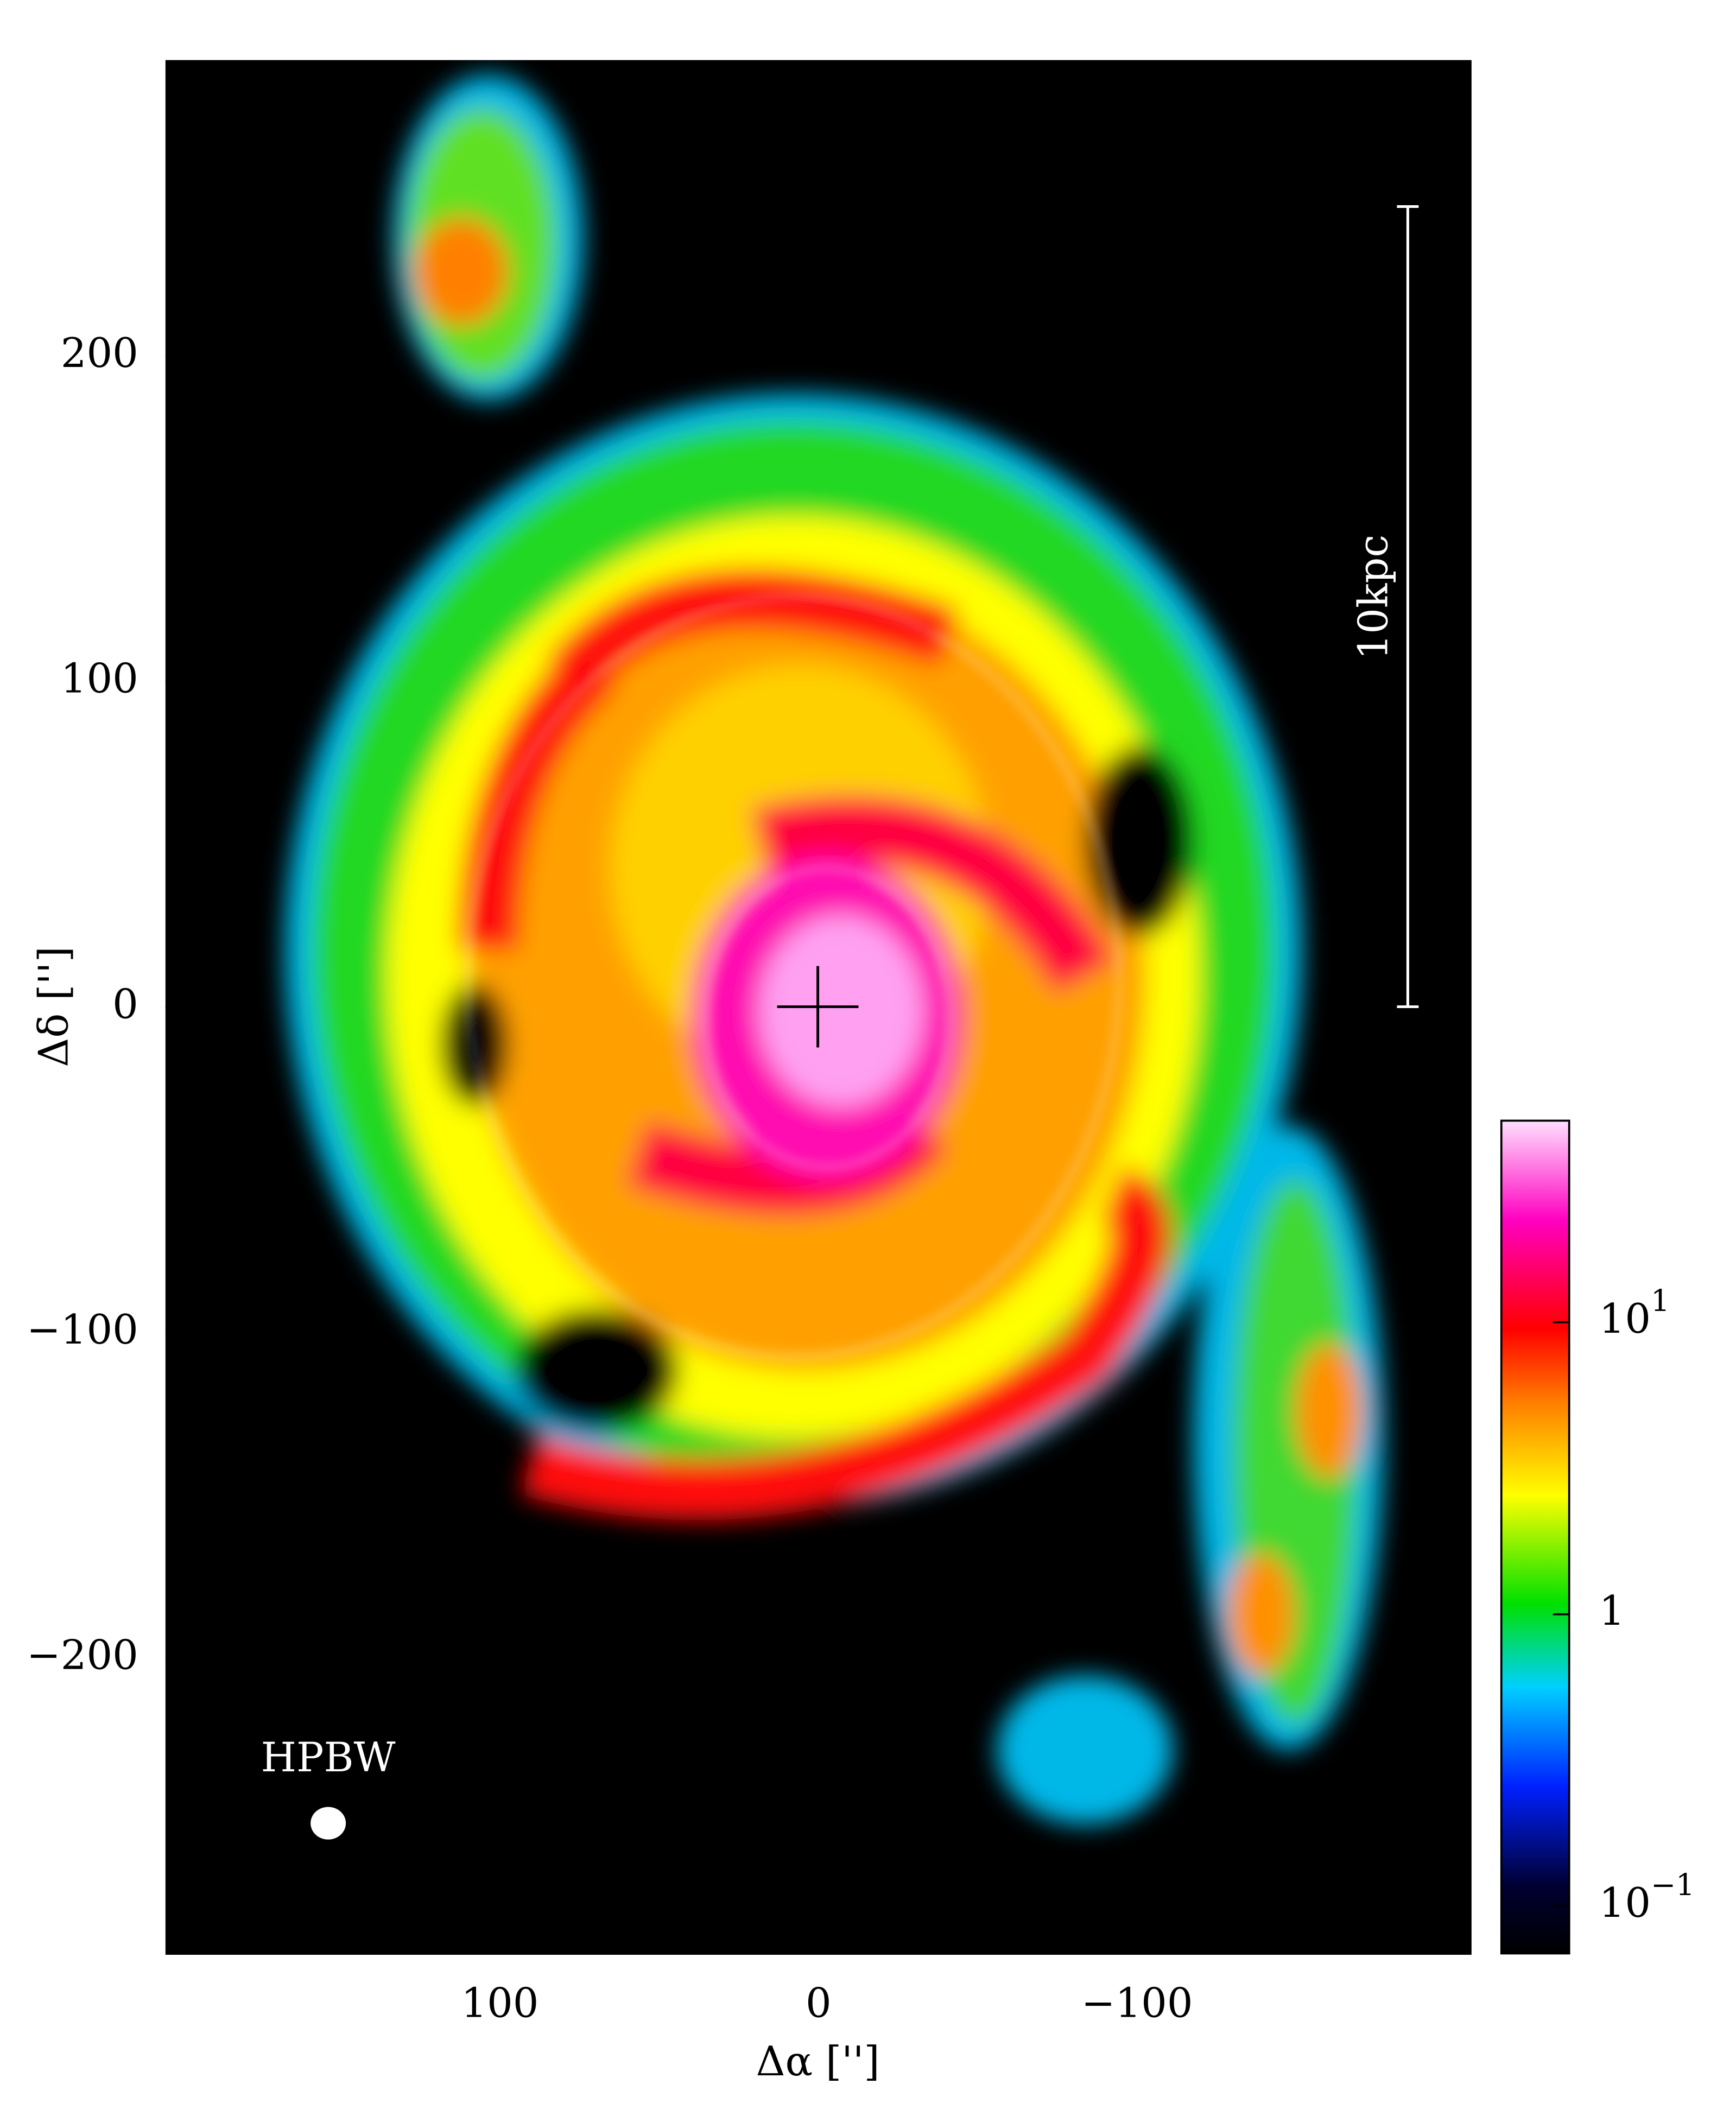 This screenshot has height=2122, width=1736. What do you see at coordinates (818, 2061) in the screenshot?
I see `x-axis-label: Δα ['']` at bounding box center [818, 2061].